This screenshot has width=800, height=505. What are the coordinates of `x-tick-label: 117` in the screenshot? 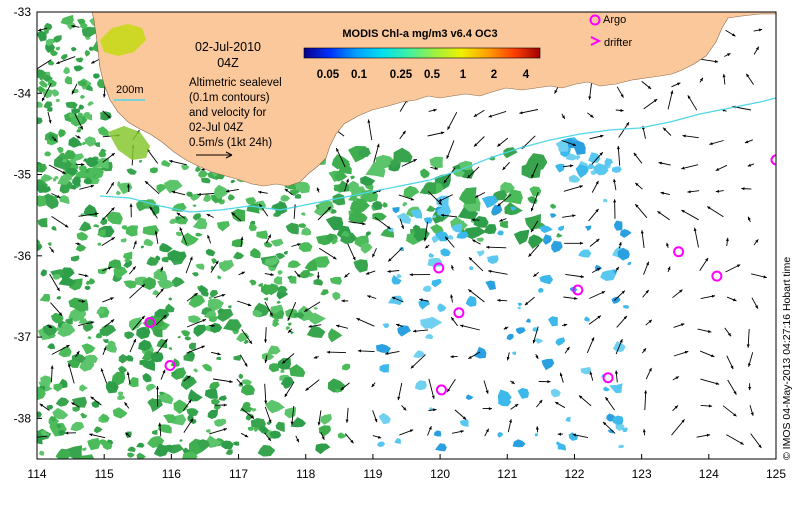 It's located at (238, 474).